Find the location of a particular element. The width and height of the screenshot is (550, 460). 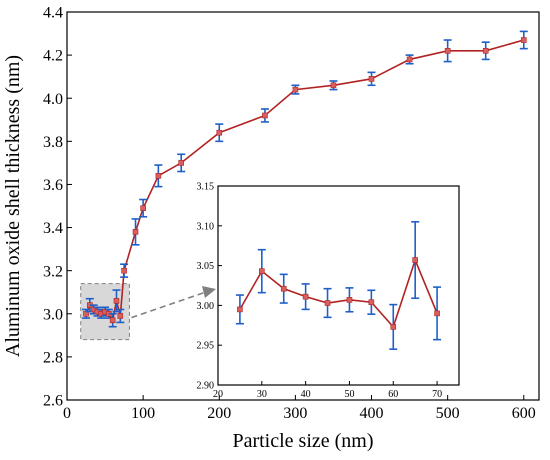

inset-x-tick-label: 20 is located at coordinates (218, 394).